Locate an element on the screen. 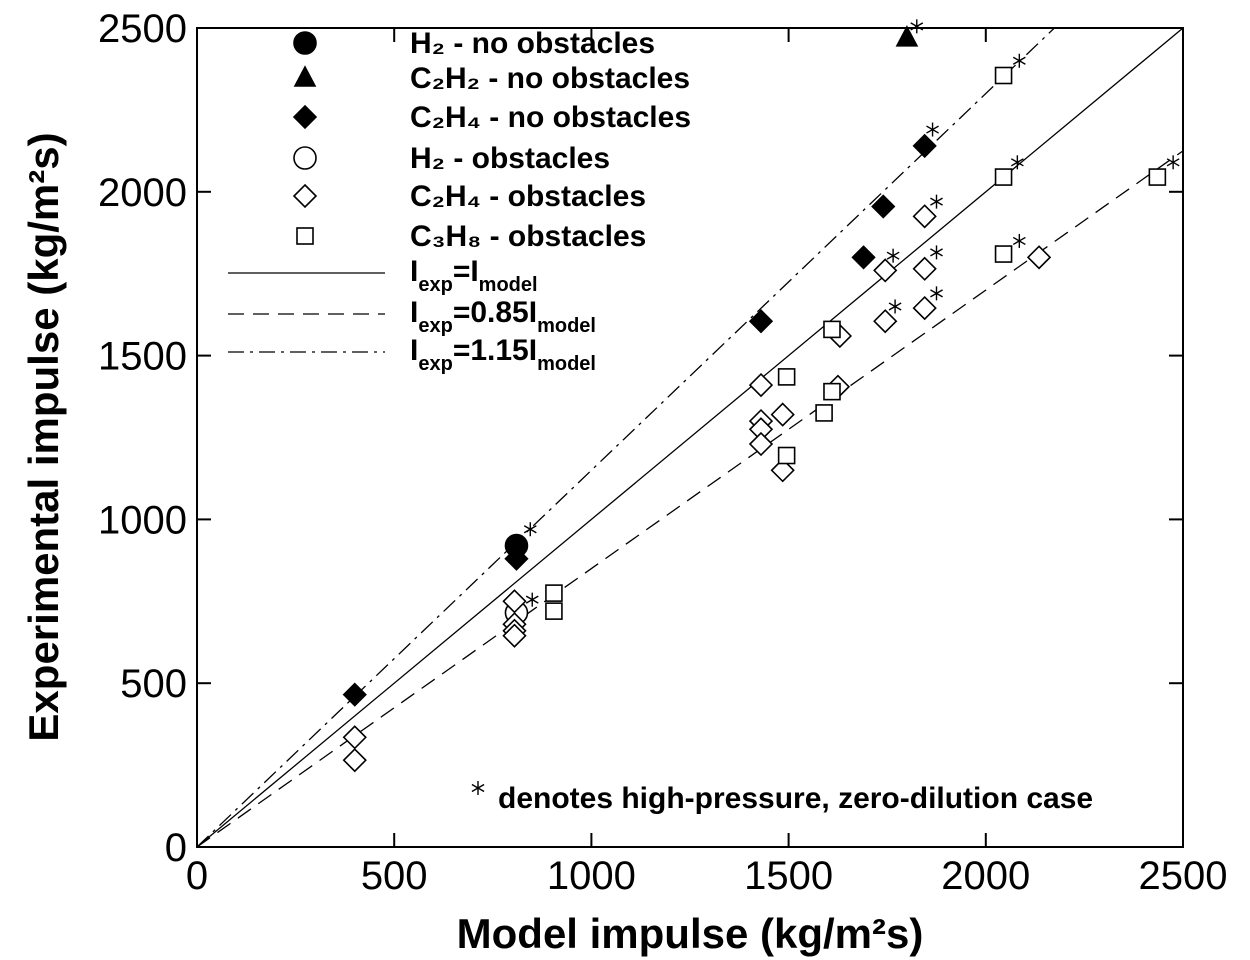 The width and height of the screenshot is (1250, 960). y-axis-label: Experimental impulse (kg/m²s) is located at coordinates (43, 436).